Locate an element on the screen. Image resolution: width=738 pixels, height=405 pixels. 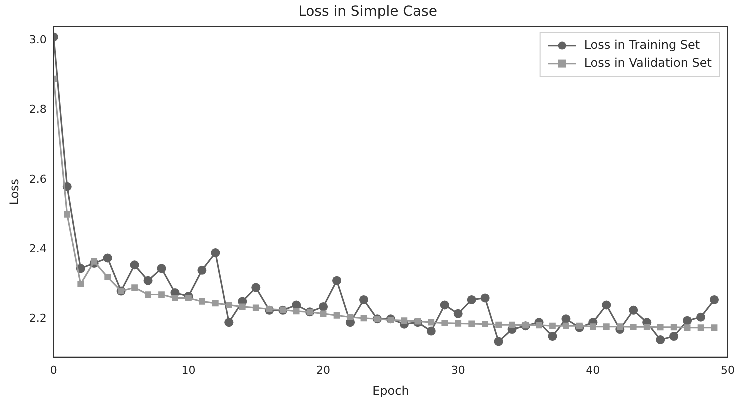
y-tick-label: 3.0 is located at coordinates (38, 40).